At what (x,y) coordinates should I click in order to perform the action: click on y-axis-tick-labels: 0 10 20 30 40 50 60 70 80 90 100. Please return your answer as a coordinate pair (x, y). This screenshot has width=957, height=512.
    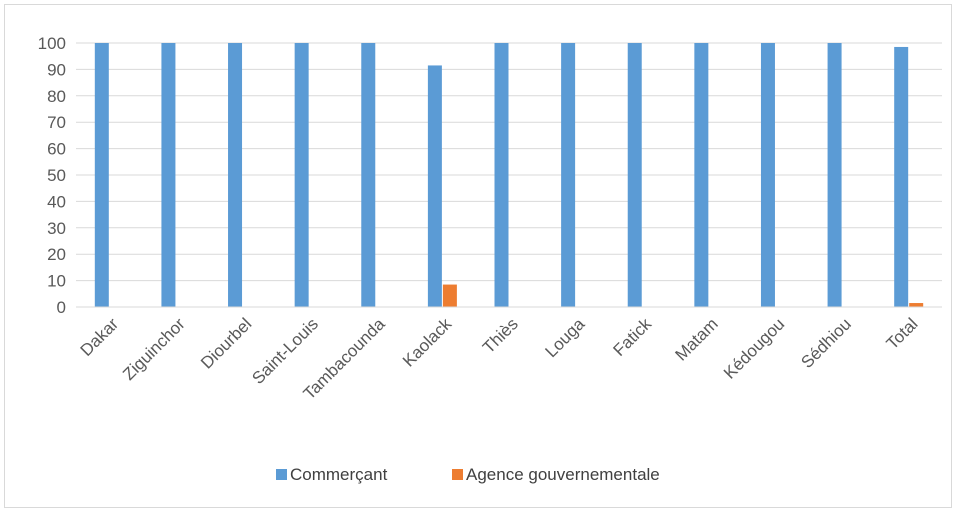
    Looking at the image, I should click on (52, 175).